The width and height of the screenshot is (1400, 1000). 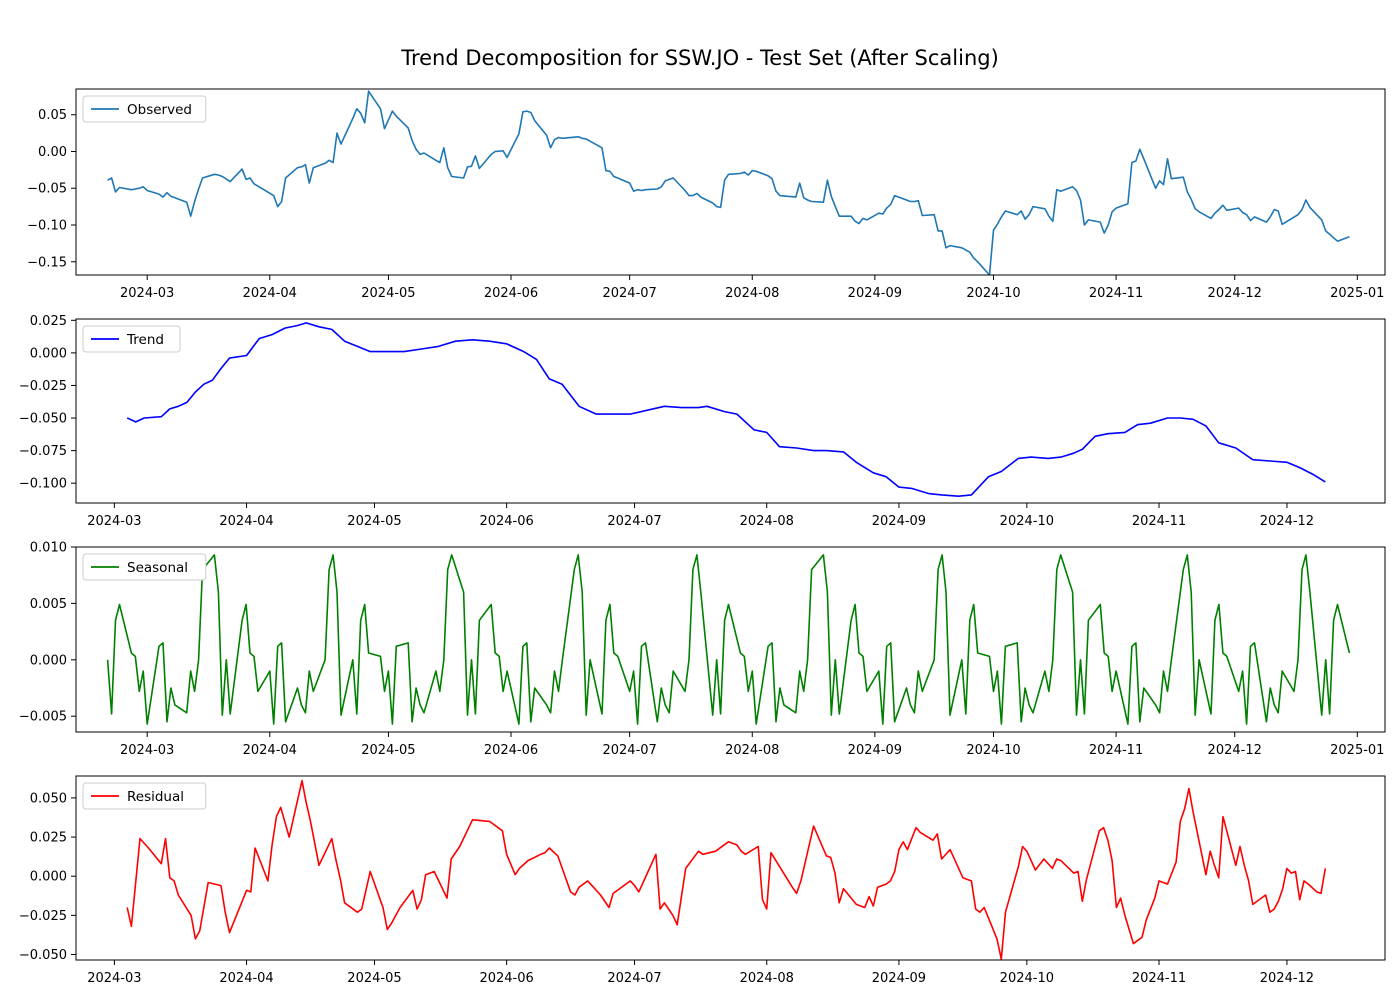 I want to click on residual-legend-box, so click(x=144, y=796).